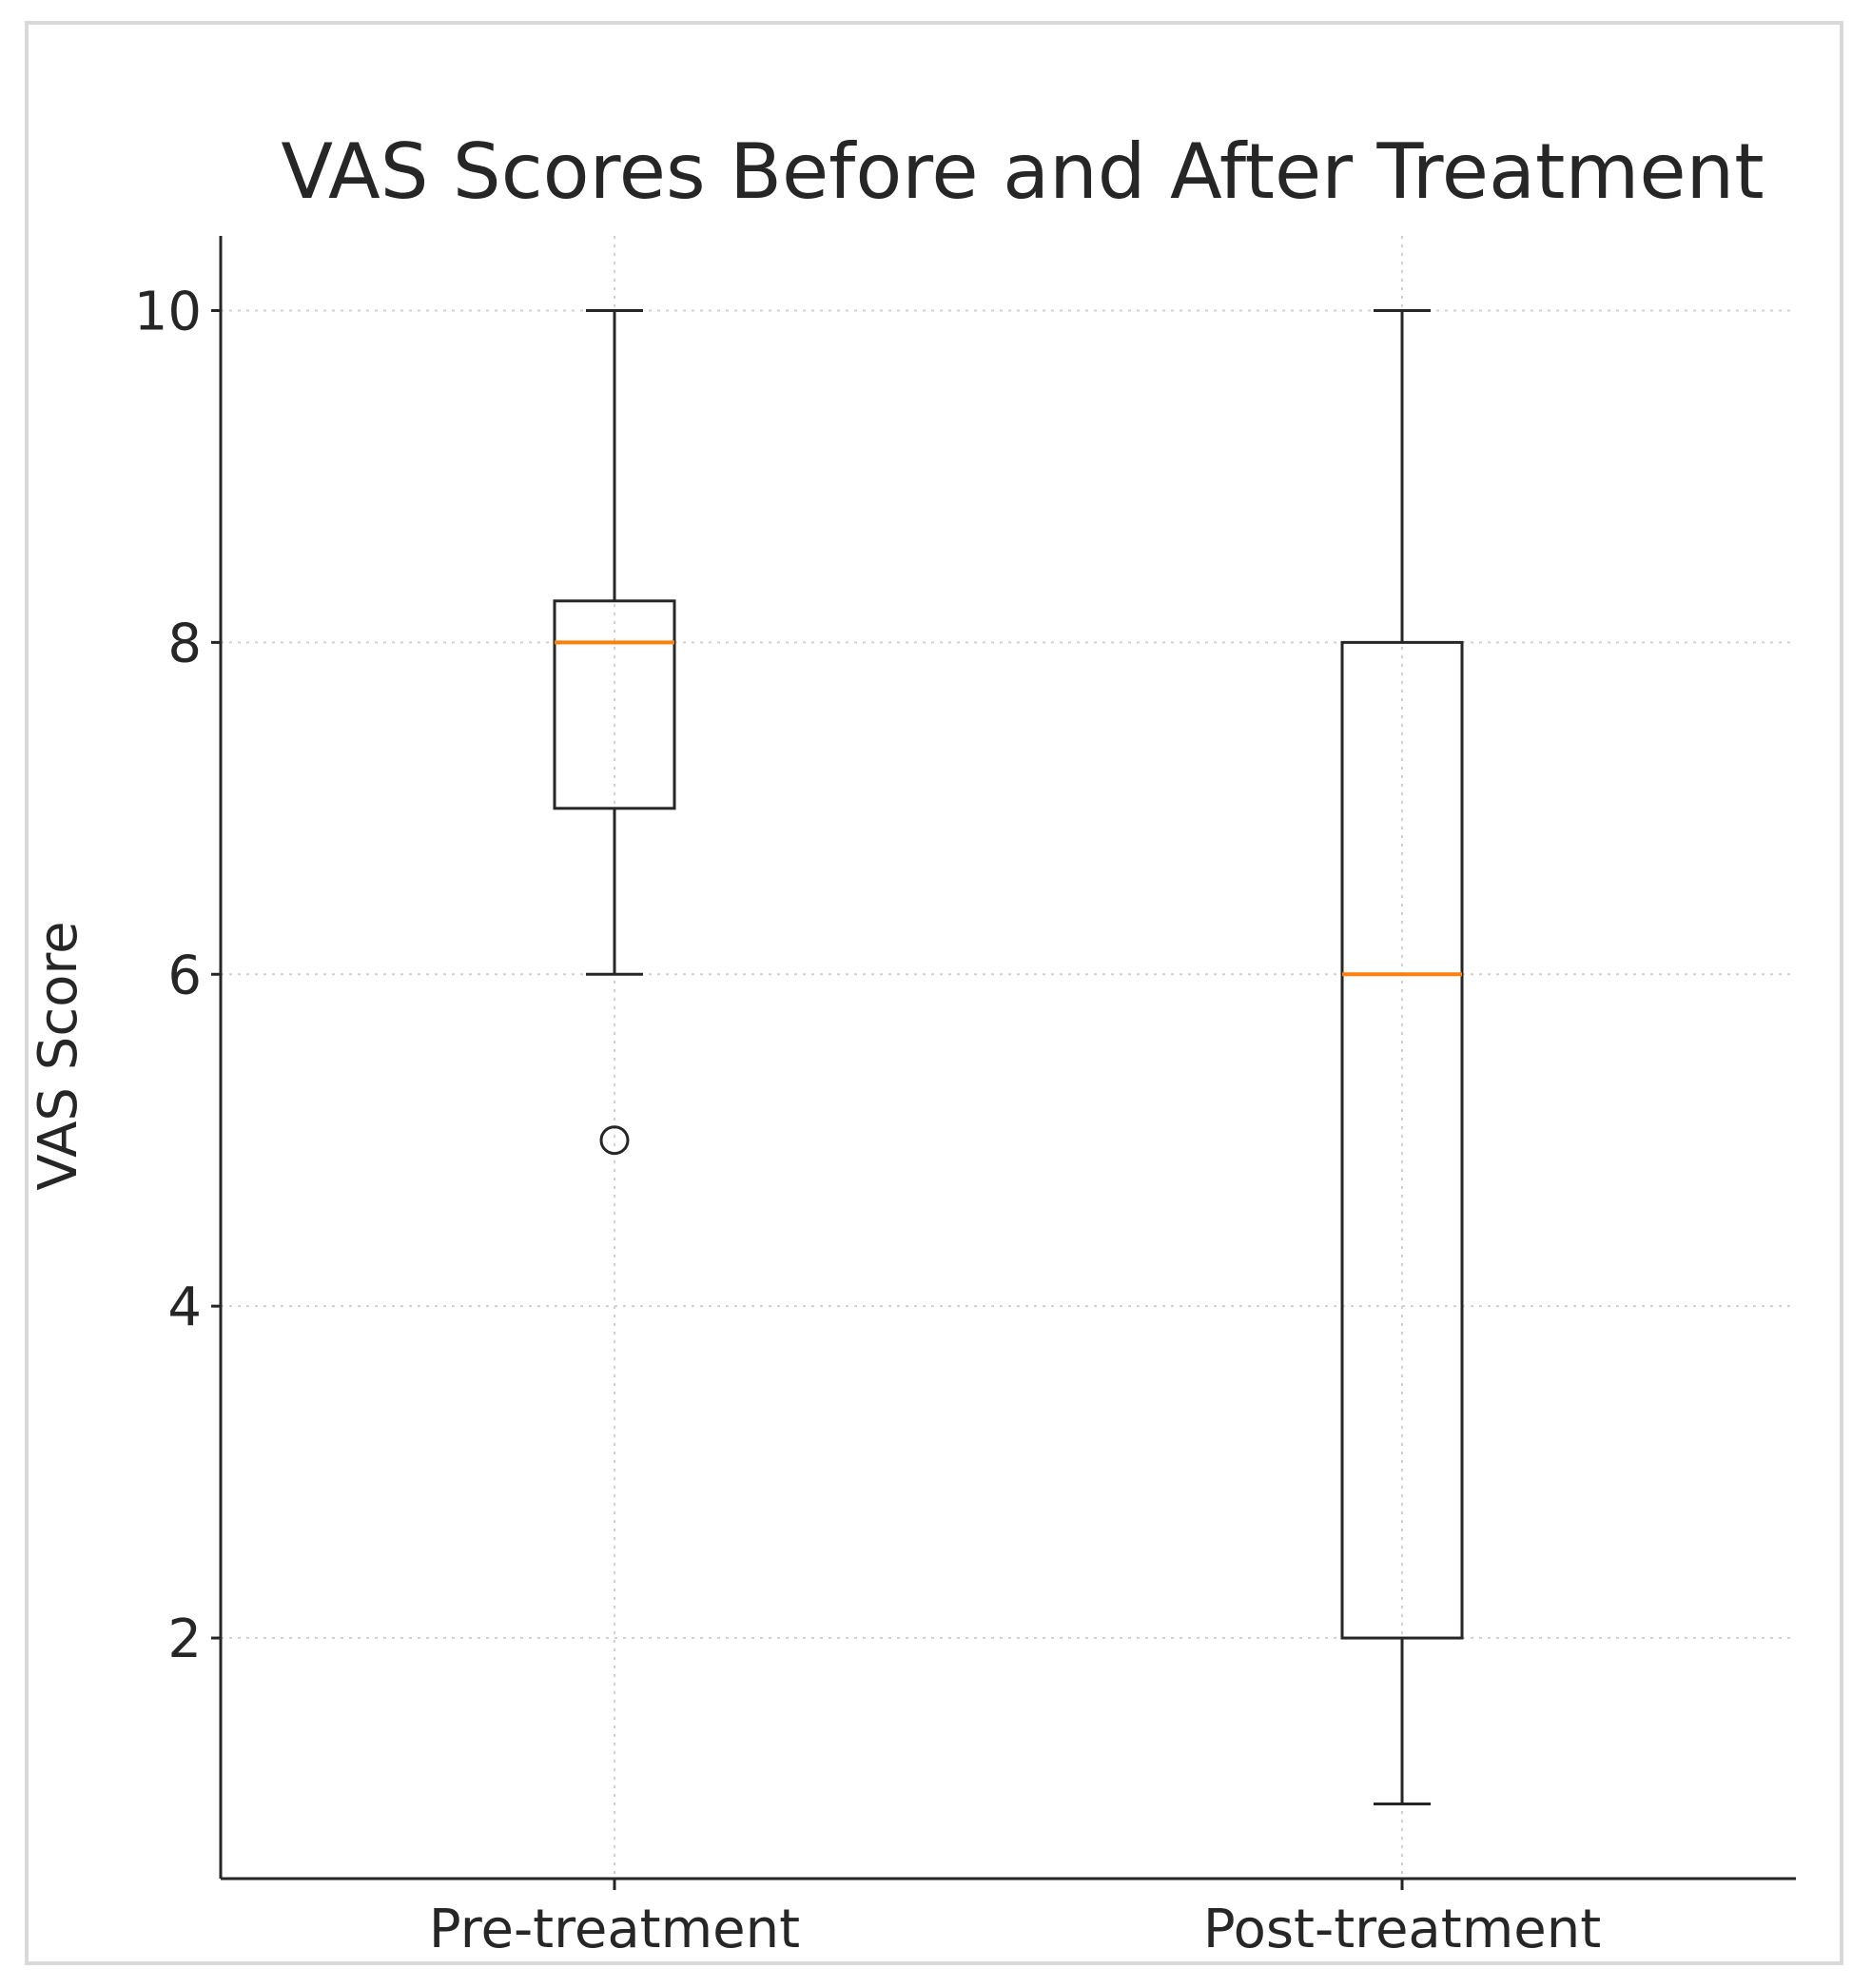 Image resolution: width=1872 pixels, height=1988 pixels. What do you see at coordinates (614, 1929) in the screenshot?
I see `x-tick-label: Pre-treatment` at bounding box center [614, 1929].